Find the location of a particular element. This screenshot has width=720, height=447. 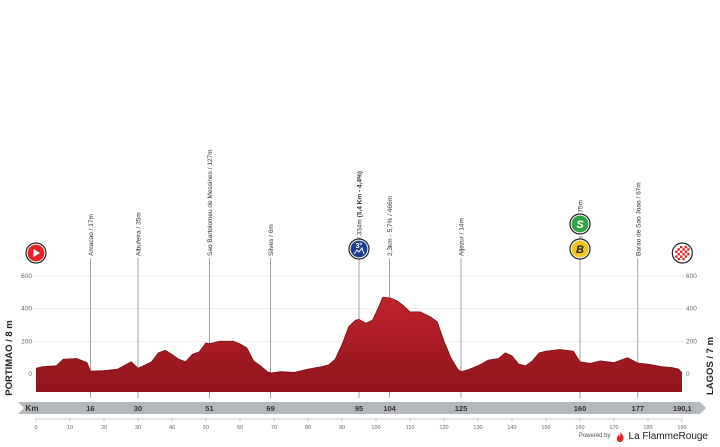

start-icon is located at coordinates (36, 253).